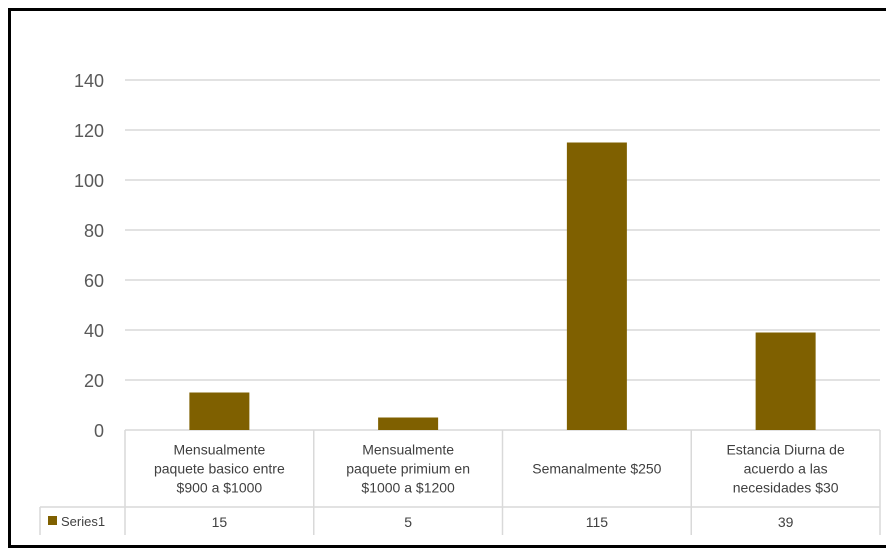  I want to click on y-tick-label: 40, so click(94, 331).